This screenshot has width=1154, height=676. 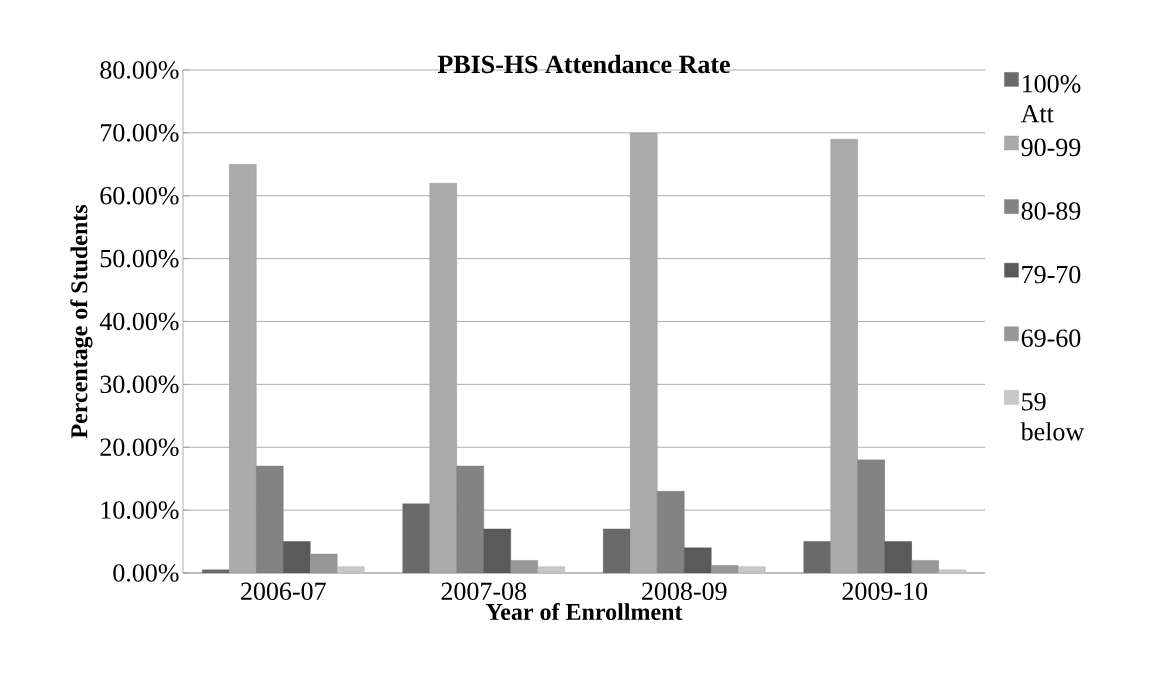 I want to click on legend-label: 80-89, so click(x=1051, y=211).